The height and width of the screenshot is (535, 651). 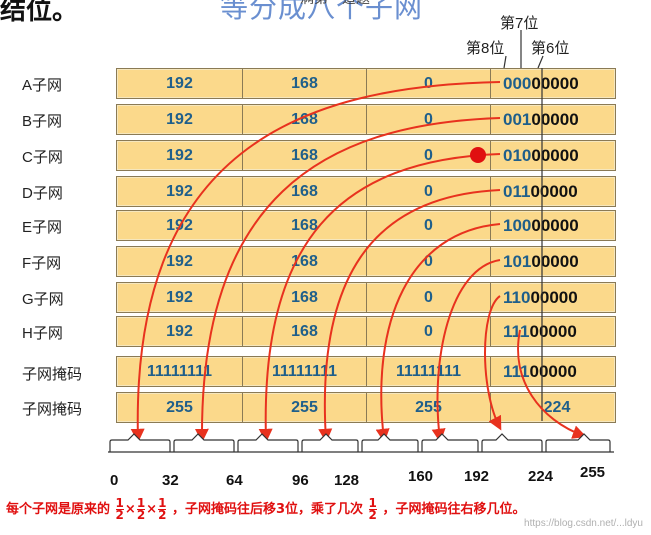 I want to click on scale-tick-224: 224, so click(x=541, y=476).